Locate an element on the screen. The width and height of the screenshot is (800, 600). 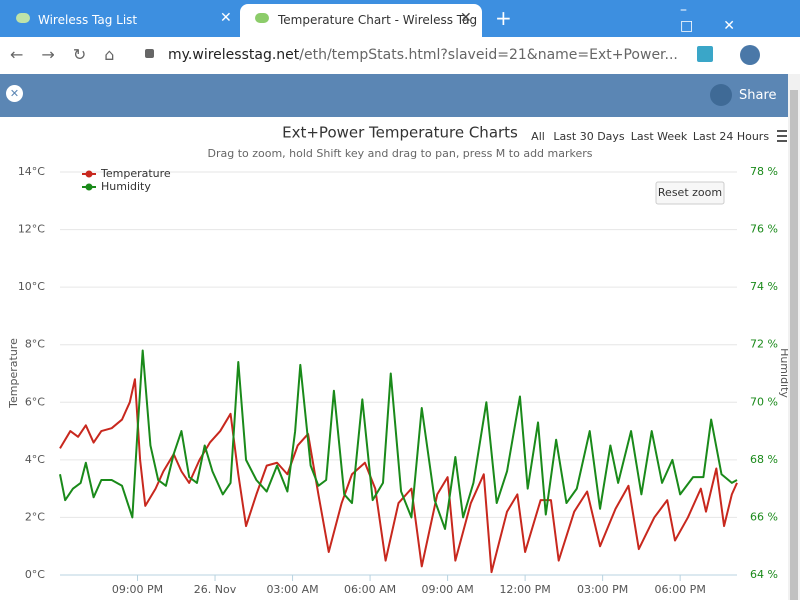
y2-tick-label: 68 % is located at coordinates (764, 459).